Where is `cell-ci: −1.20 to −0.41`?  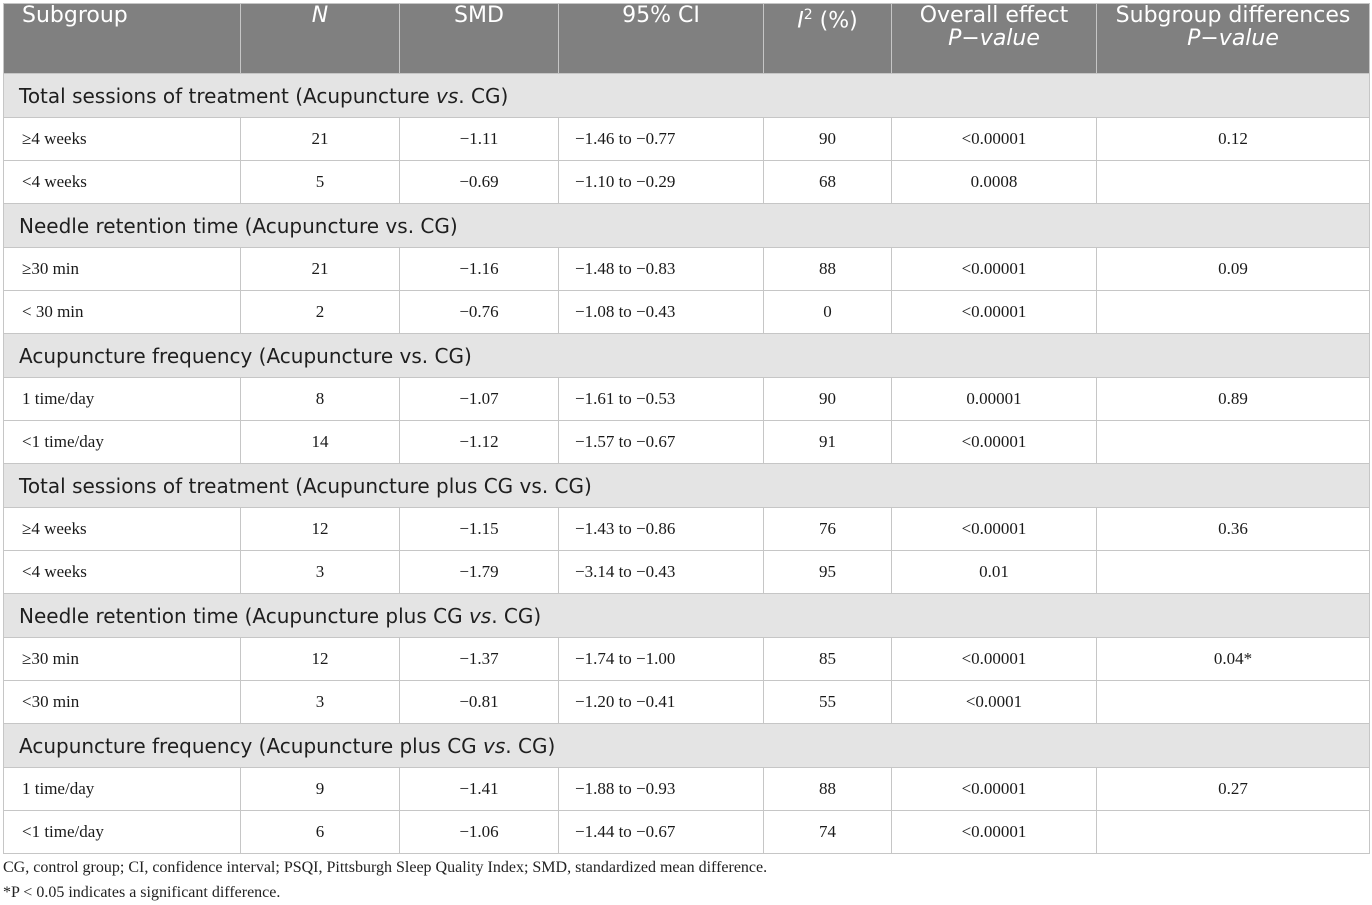 cell-ci: −1.20 to −0.41 is located at coordinates (661, 702).